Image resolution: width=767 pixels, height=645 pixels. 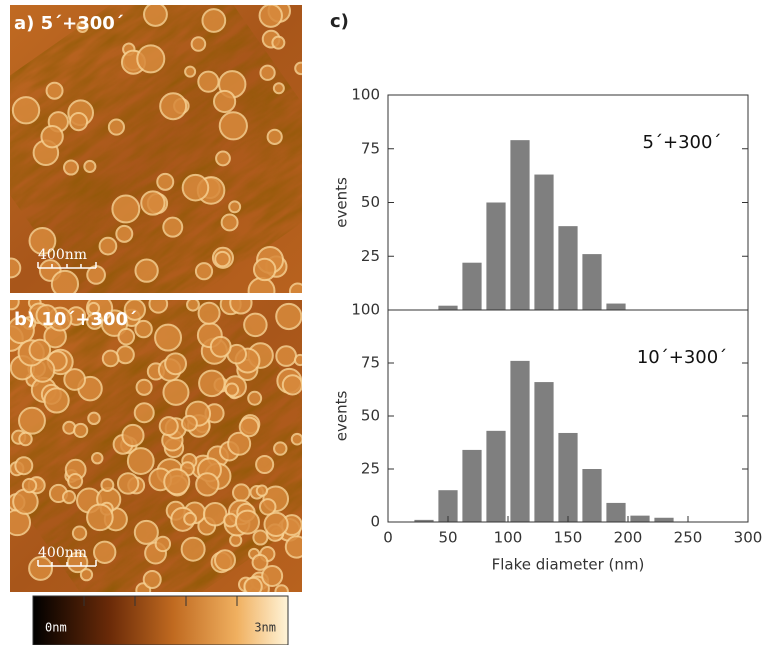 What do you see at coordinates (628, 538) in the screenshot?
I see `x-tick-label: 200` at bounding box center [628, 538].